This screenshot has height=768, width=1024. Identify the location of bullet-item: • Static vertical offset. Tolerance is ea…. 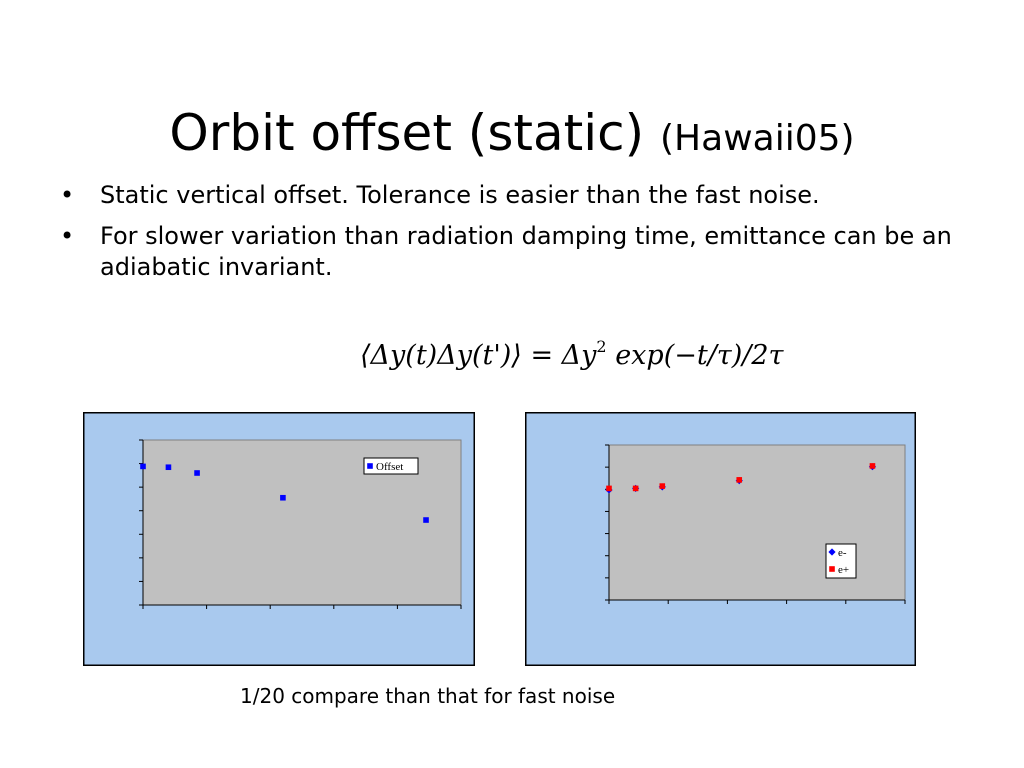
(510, 195).